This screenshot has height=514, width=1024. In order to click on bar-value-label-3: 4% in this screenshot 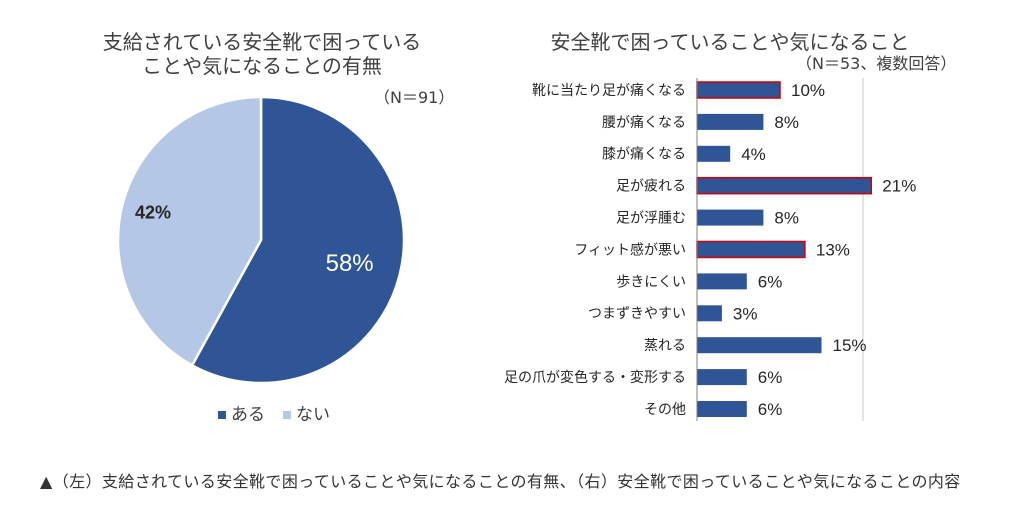, I will do `click(753, 154)`.